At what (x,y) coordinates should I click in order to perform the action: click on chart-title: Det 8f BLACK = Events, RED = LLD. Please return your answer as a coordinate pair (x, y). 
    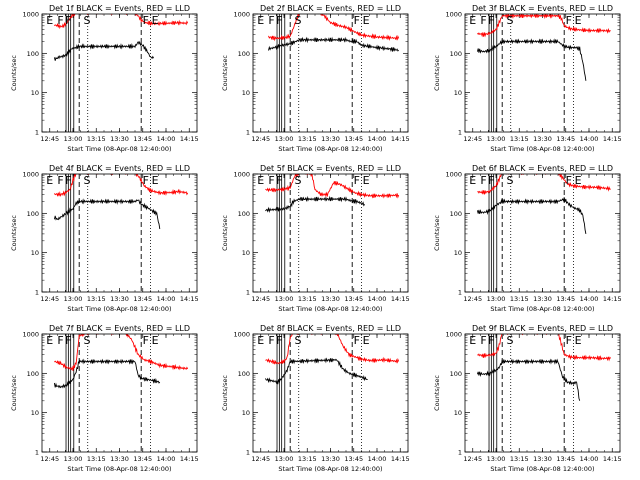
    Looking at the image, I should click on (330, 328).